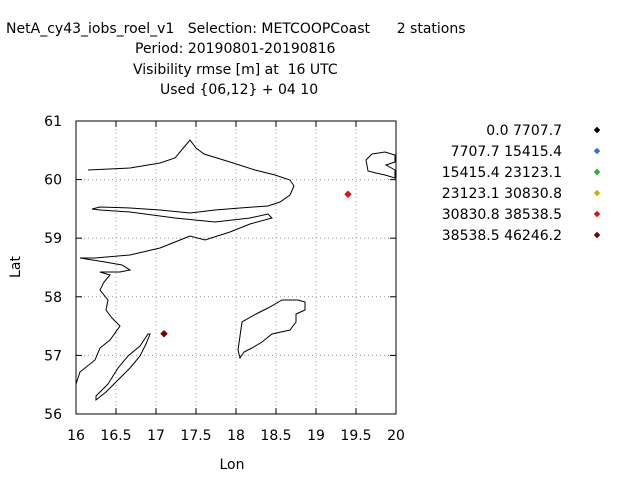 This screenshot has height=480, width=640. What do you see at coordinates (239, 90) in the screenshot?
I see `plot-title-used: Used {06,12} + 04 10` at bounding box center [239, 90].